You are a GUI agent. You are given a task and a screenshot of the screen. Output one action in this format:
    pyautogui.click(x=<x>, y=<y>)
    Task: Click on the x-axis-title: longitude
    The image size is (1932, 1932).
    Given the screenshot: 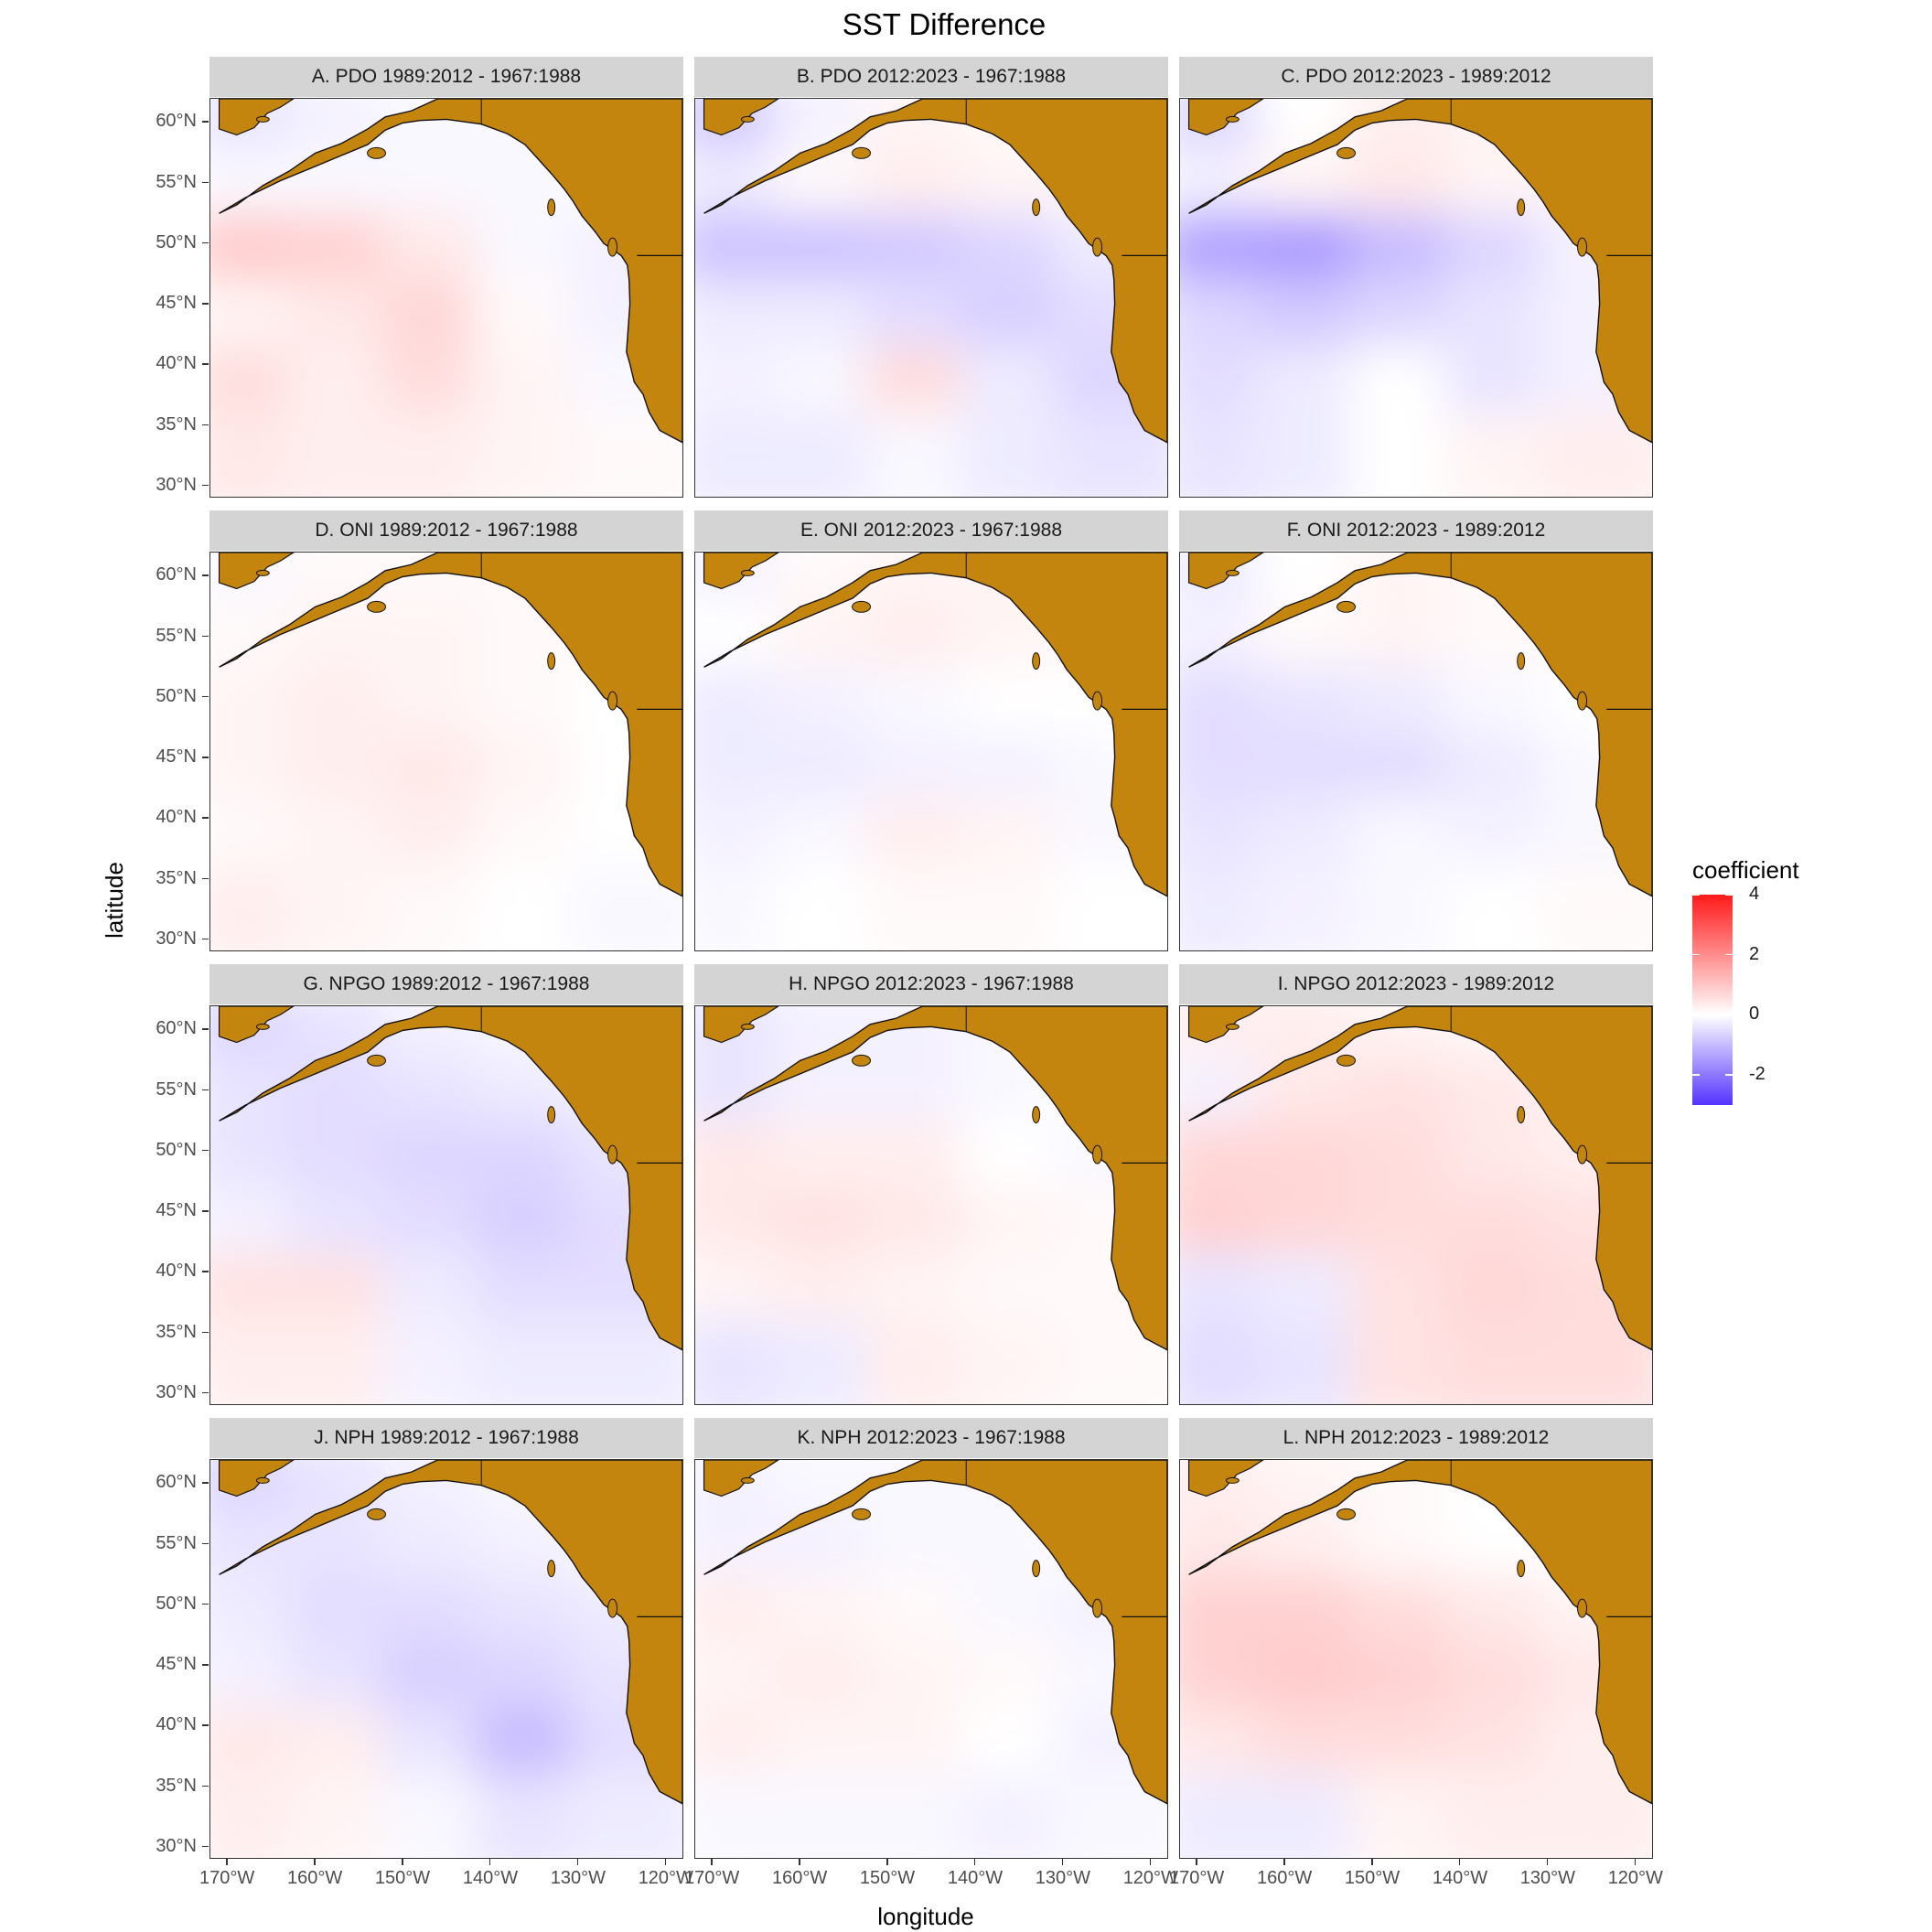 What is the action you would take?
    pyautogui.click(x=926, y=1917)
    